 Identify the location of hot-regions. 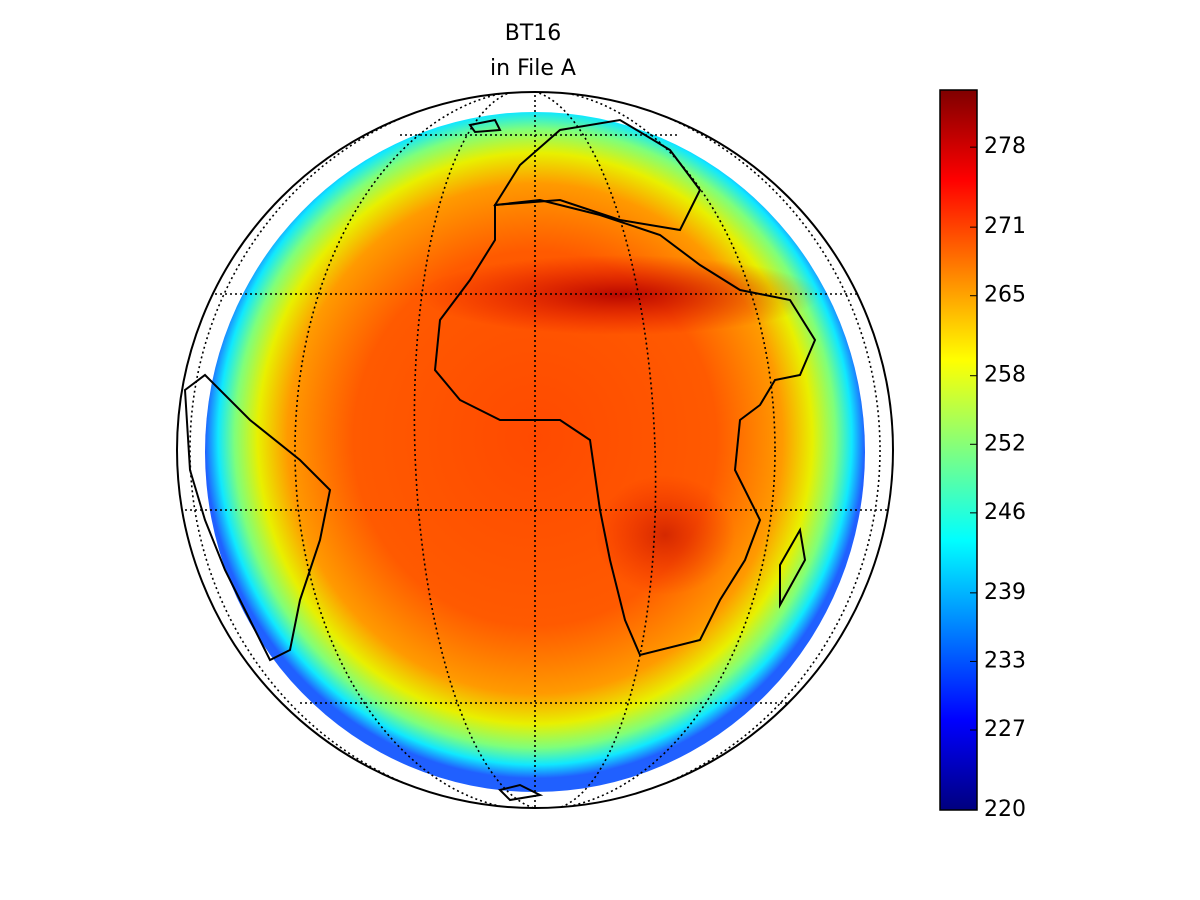
(620, 425).